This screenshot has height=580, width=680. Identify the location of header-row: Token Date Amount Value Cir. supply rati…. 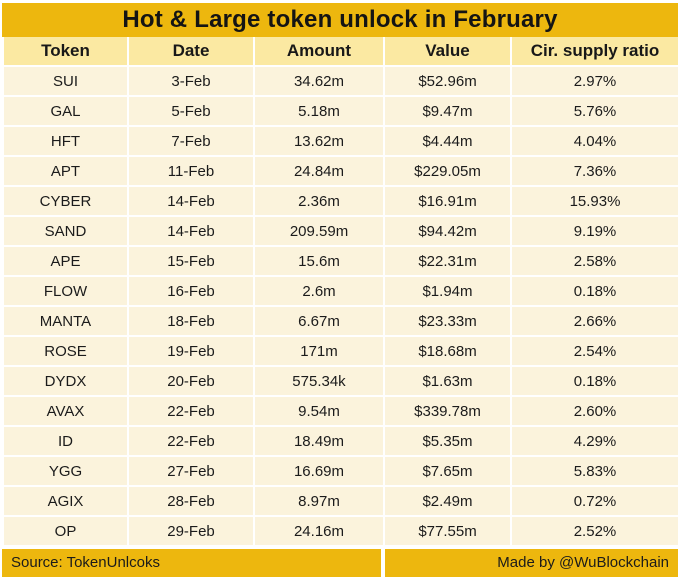
(341, 52).